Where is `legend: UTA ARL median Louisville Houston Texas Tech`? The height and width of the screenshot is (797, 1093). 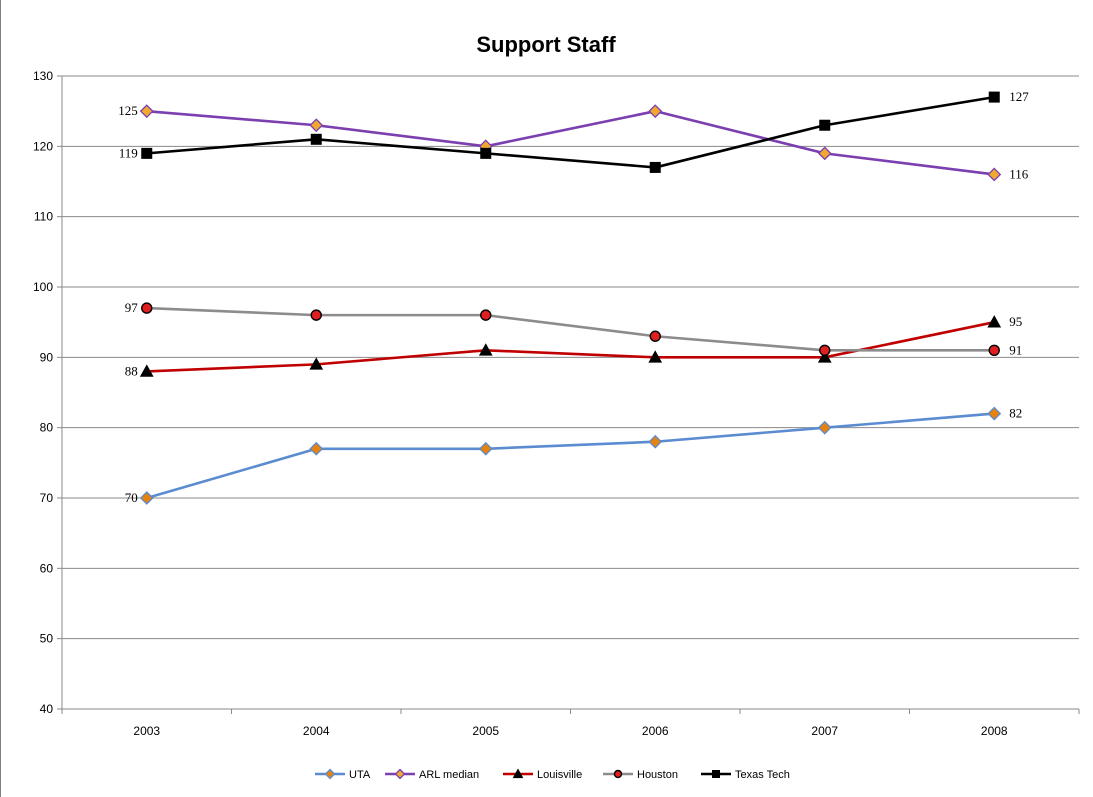 legend: UTA ARL median Louisville Houston Texas Tech is located at coordinates (552, 774).